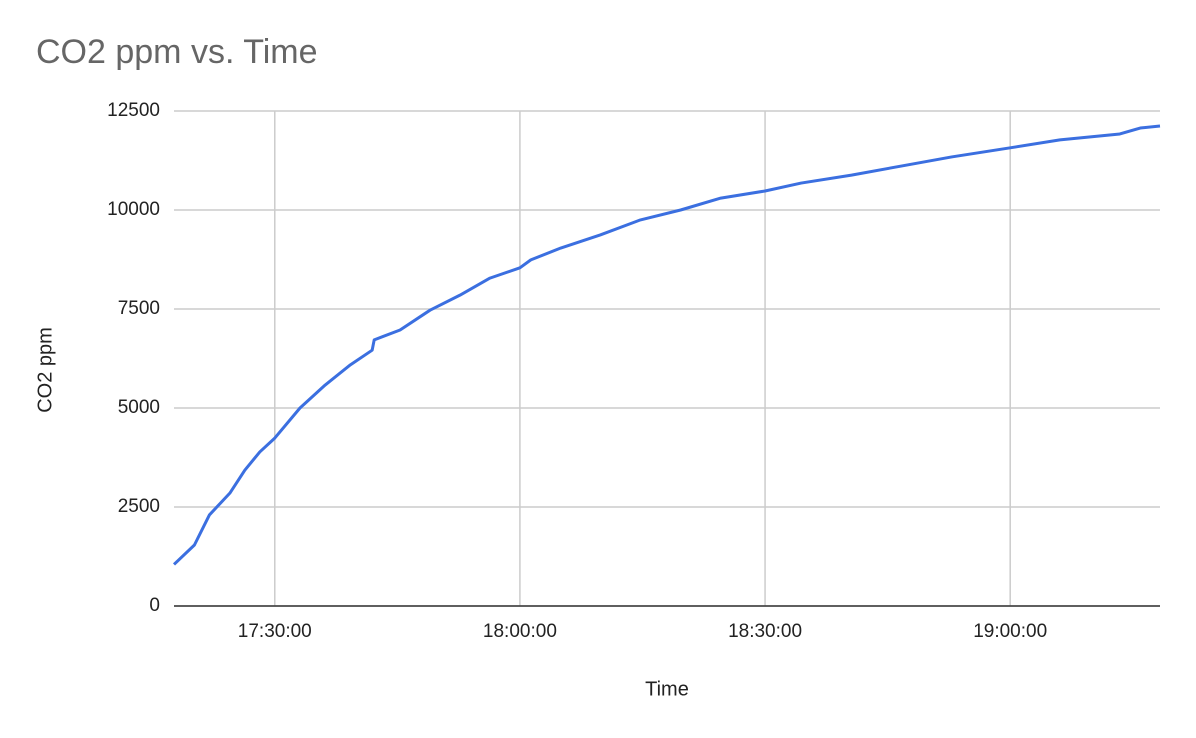  I want to click on x-tick-label: 18:30:00, so click(765, 631).